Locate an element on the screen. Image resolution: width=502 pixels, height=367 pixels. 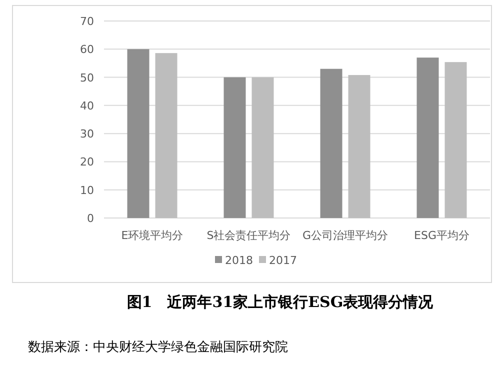
x-tick-label: S社会责任平均分 is located at coordinates (248, 235).